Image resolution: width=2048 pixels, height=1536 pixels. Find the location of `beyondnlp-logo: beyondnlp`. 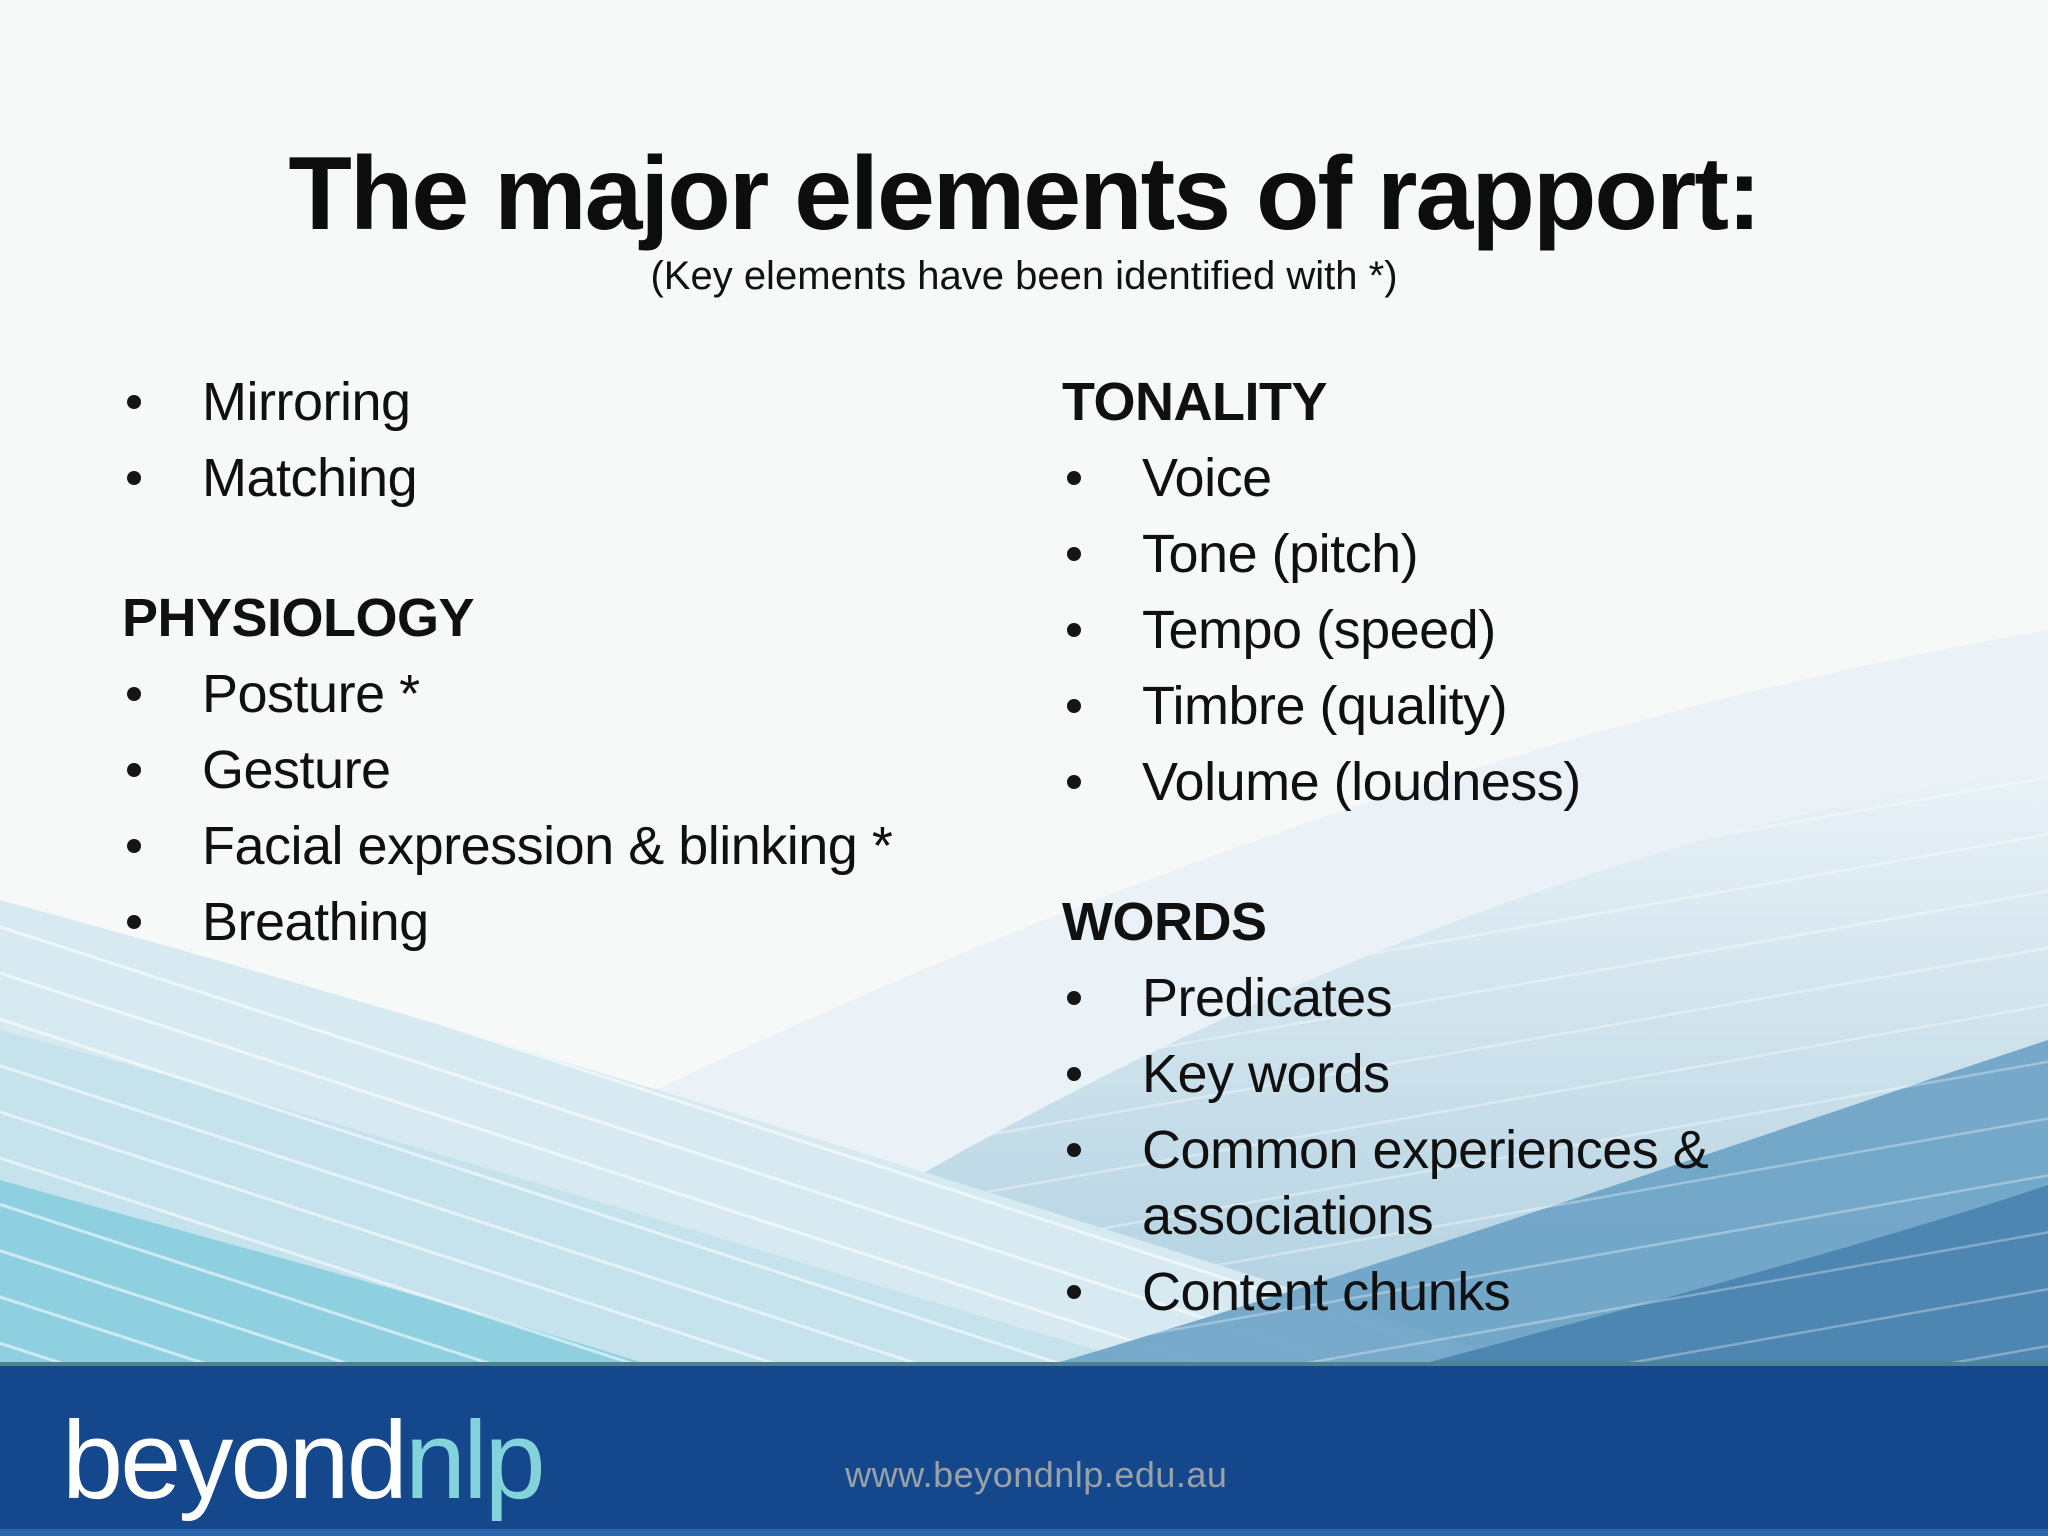

beyondnlp-logo: beyondnlp is located at coordinates (304, 1461).